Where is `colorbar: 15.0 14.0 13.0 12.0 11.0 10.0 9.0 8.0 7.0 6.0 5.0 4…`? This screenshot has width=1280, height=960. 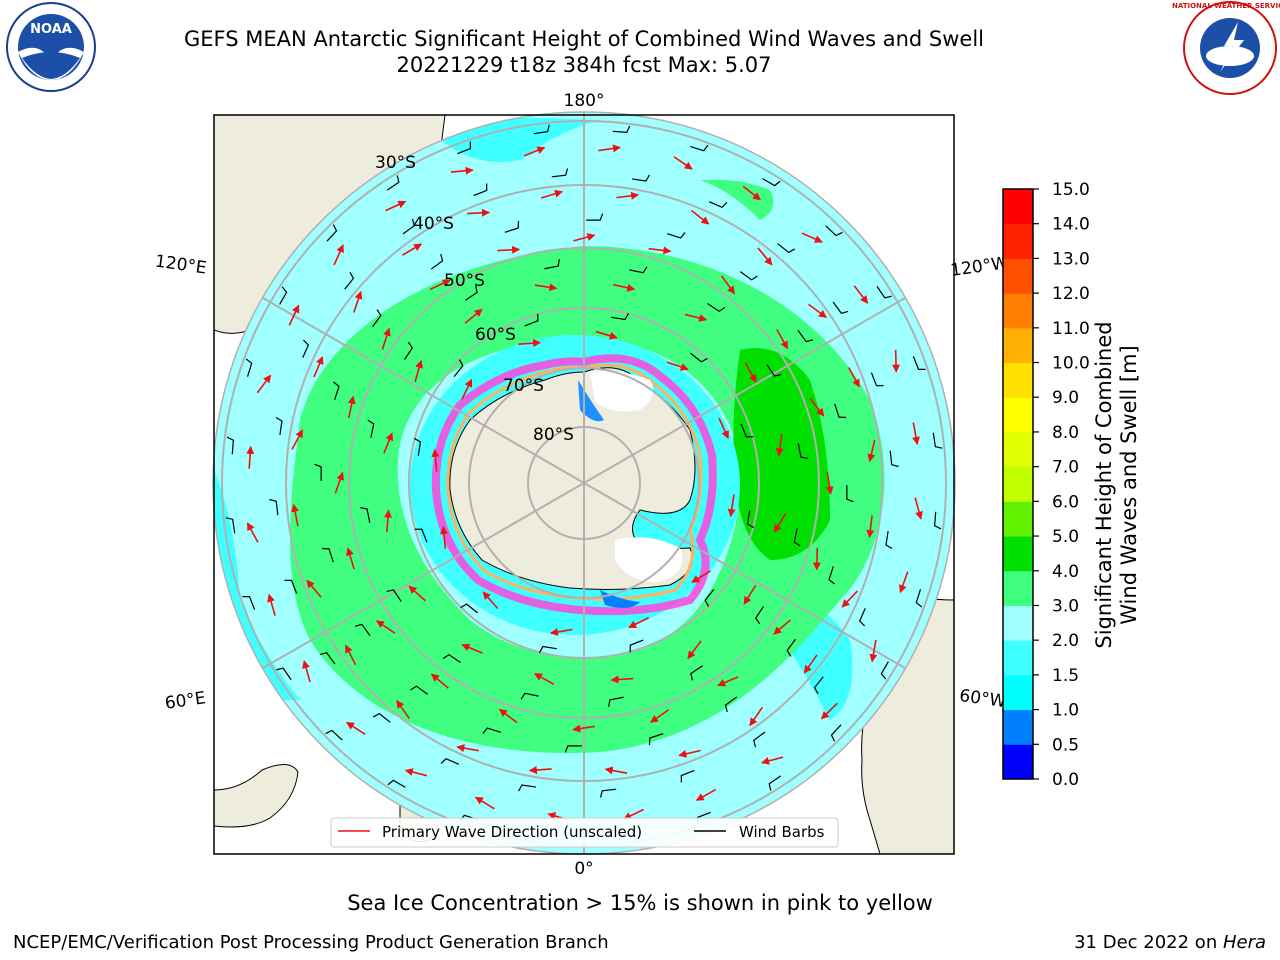 colorbar: 15.0 14.0 13.0 12.0 11.0 10.0 9.0 8.0 7.0 6.0 5.0 4… is located at coordinates (1046, 485).